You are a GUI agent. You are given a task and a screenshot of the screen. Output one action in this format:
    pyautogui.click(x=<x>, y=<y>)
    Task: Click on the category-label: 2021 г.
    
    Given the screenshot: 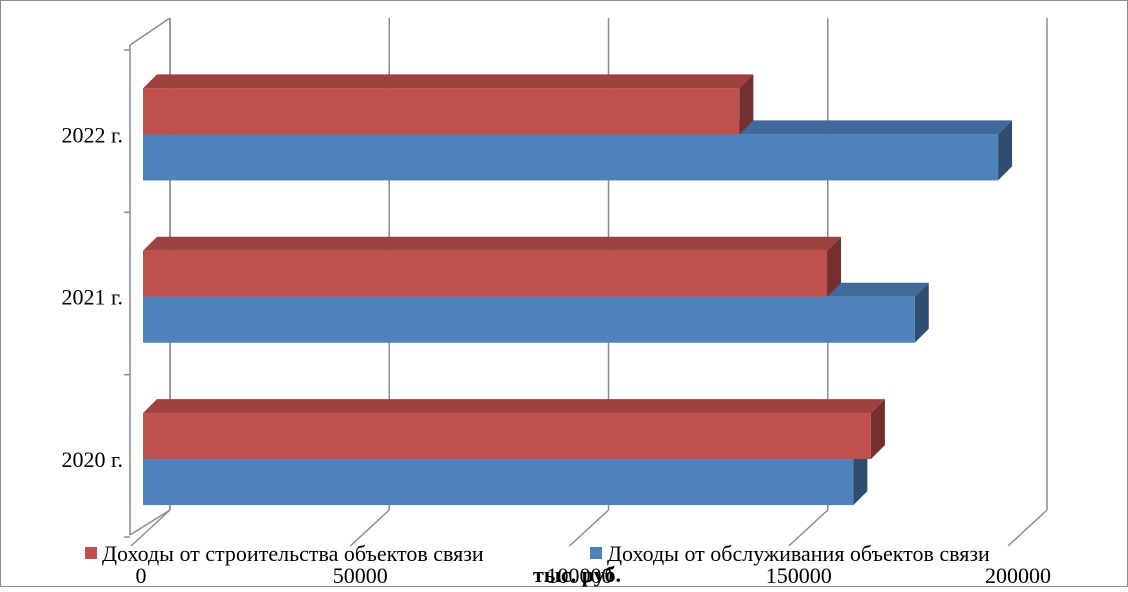 What is the action you would take?
    pyautogui.click(x=92, y=297)
    